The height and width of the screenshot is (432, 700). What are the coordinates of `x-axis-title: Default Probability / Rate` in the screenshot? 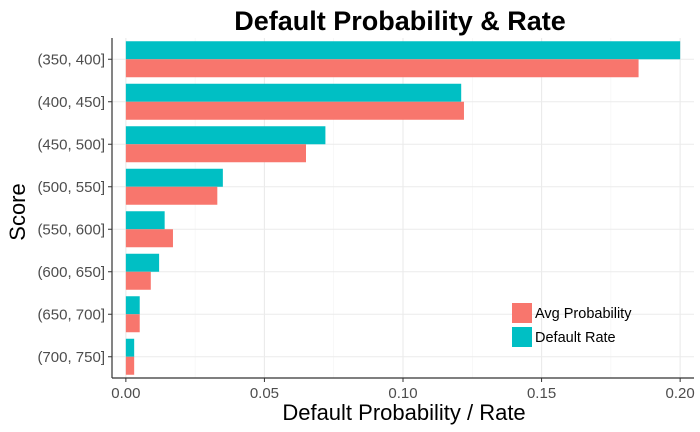 It's located at (403, 412).